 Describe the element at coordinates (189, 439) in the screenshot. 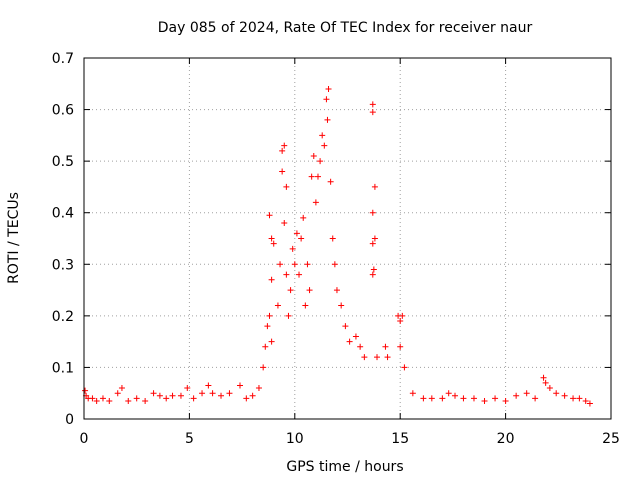

I see `x-tick-label: 5` at that location.